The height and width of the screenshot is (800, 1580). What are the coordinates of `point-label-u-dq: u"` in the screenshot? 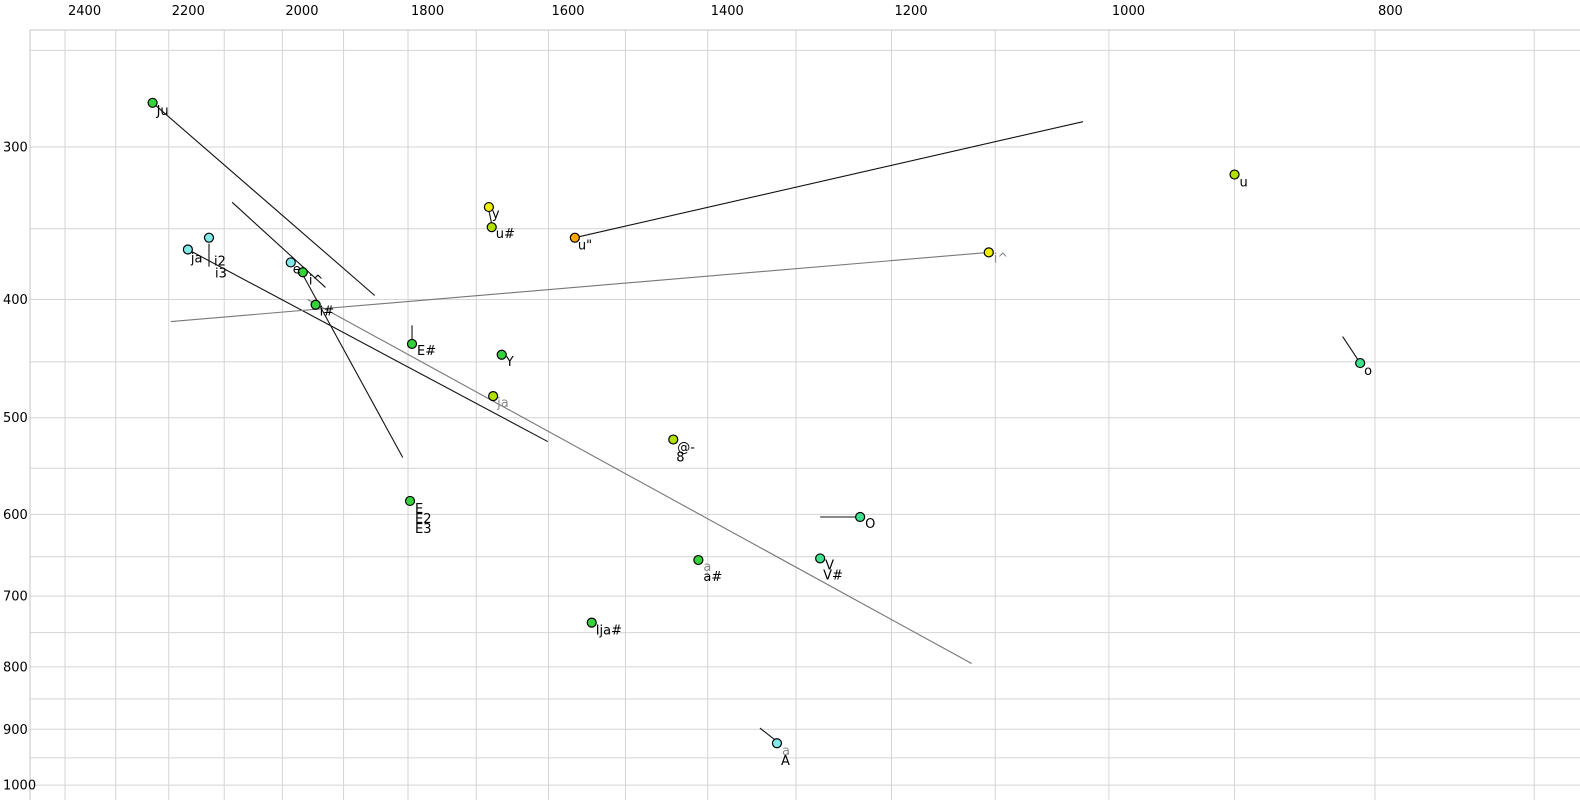 It's located at (585, 246).